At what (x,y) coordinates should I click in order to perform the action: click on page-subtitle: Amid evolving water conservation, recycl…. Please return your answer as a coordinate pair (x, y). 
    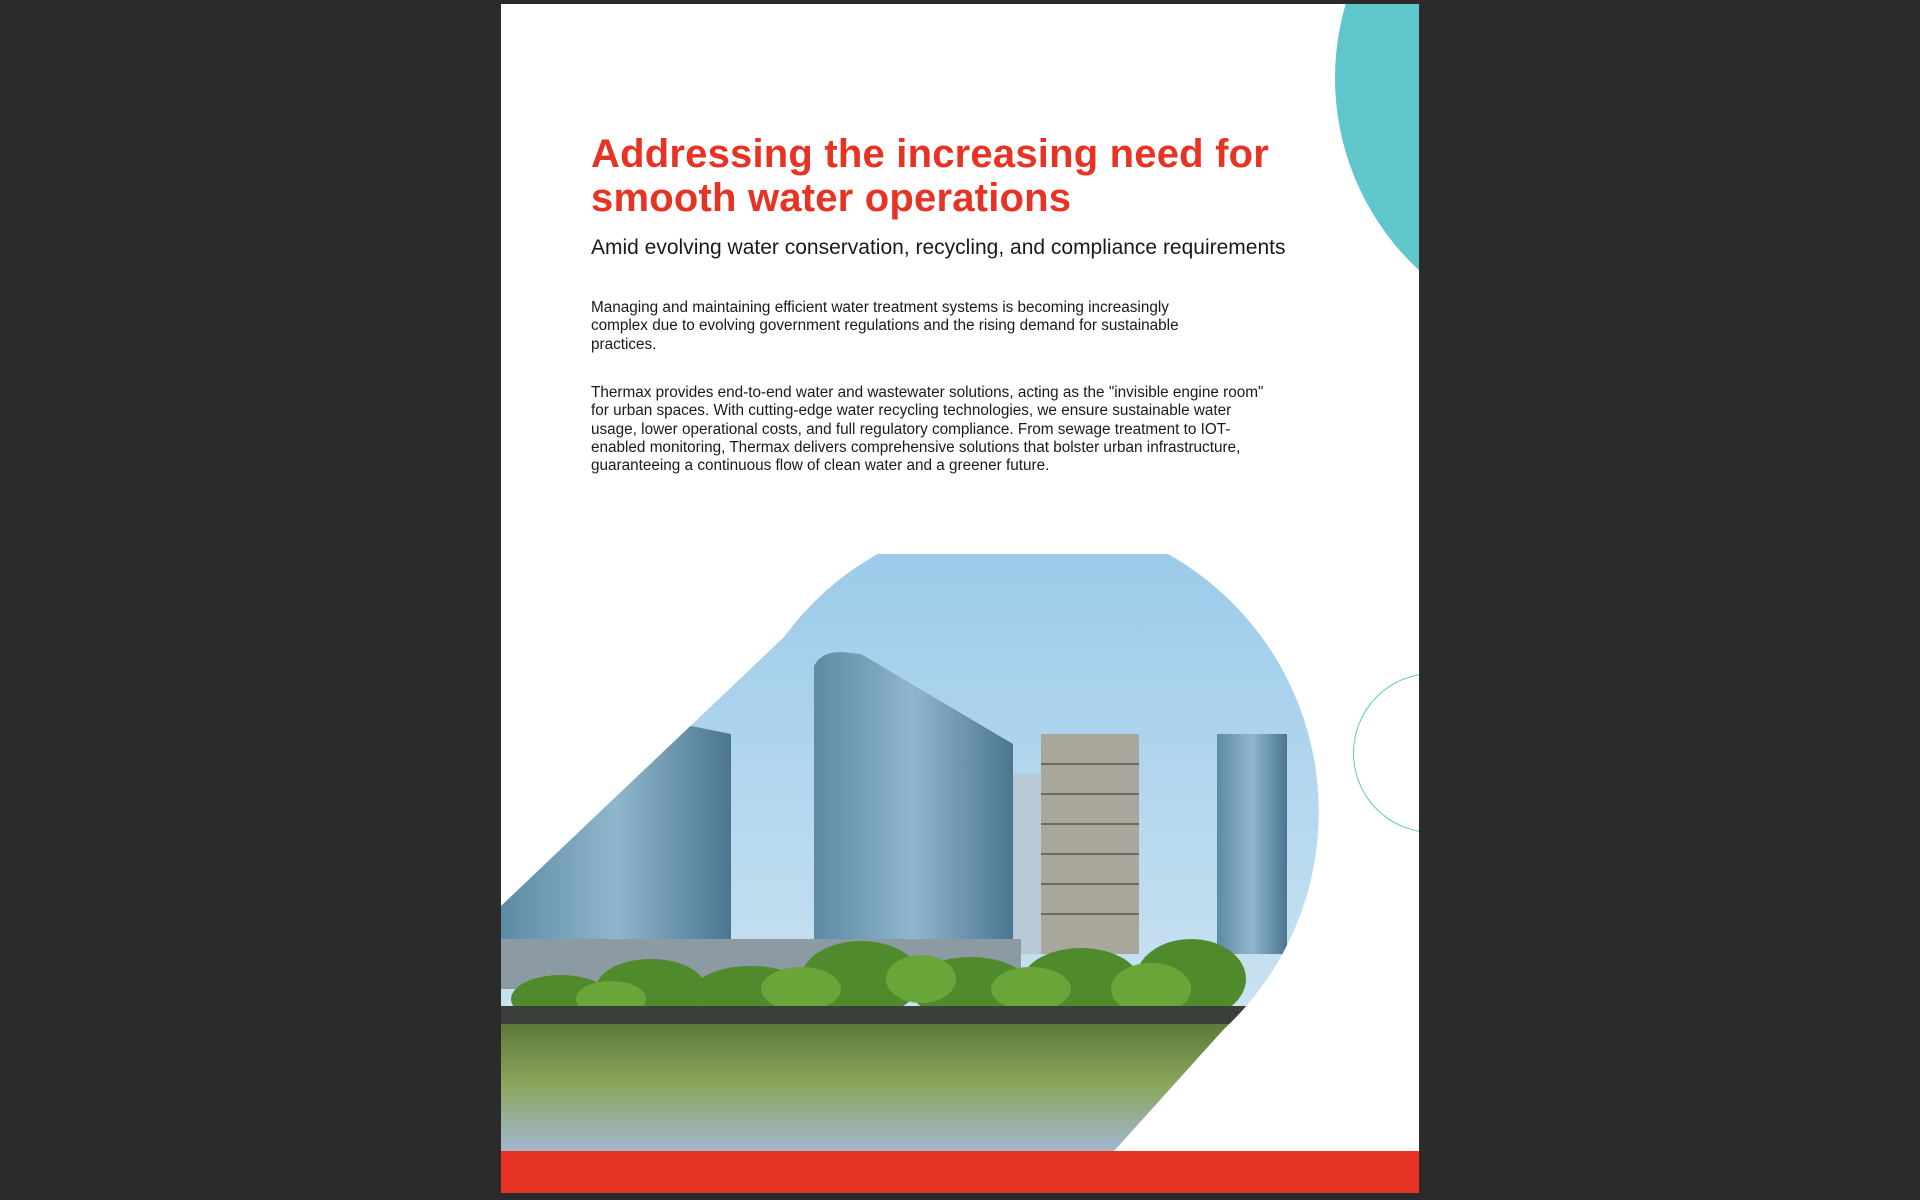
    Looking at the image, I should click on (938, 247).